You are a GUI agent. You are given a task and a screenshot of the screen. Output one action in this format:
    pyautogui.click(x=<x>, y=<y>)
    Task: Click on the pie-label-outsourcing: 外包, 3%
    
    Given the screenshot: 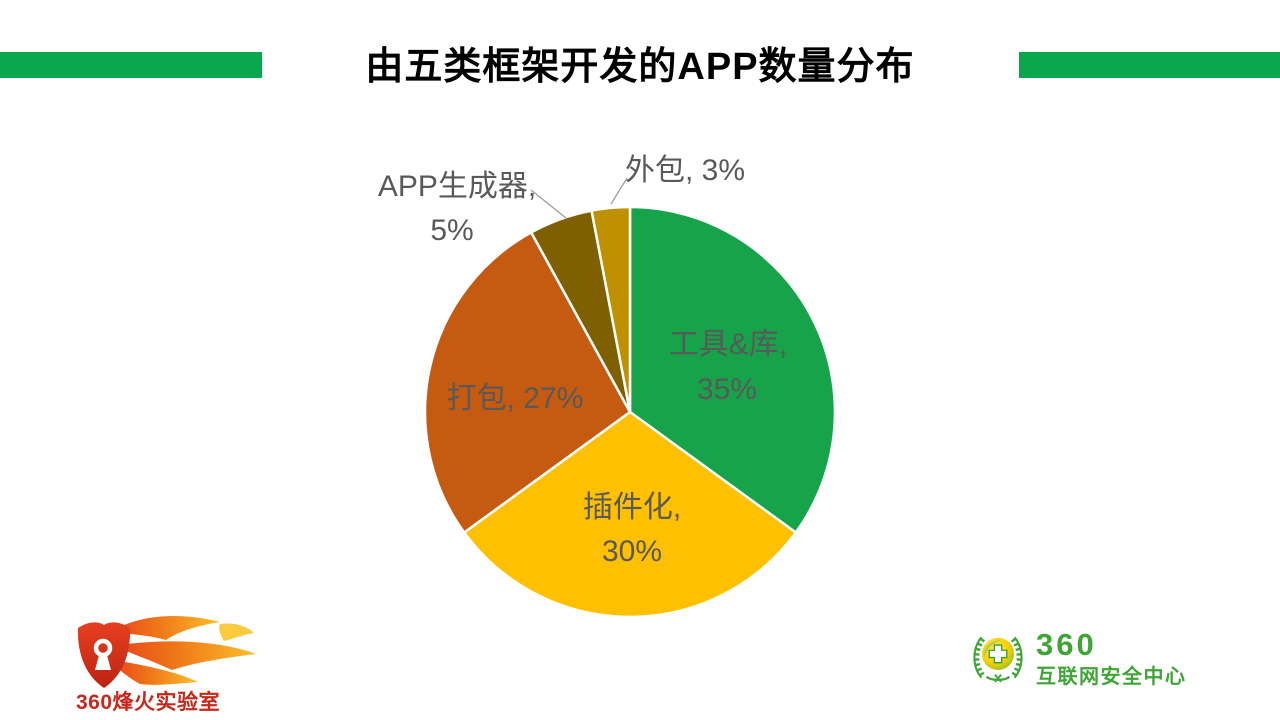 What is the action you would take?
    pyautogui.click(x=685, y=170)
    